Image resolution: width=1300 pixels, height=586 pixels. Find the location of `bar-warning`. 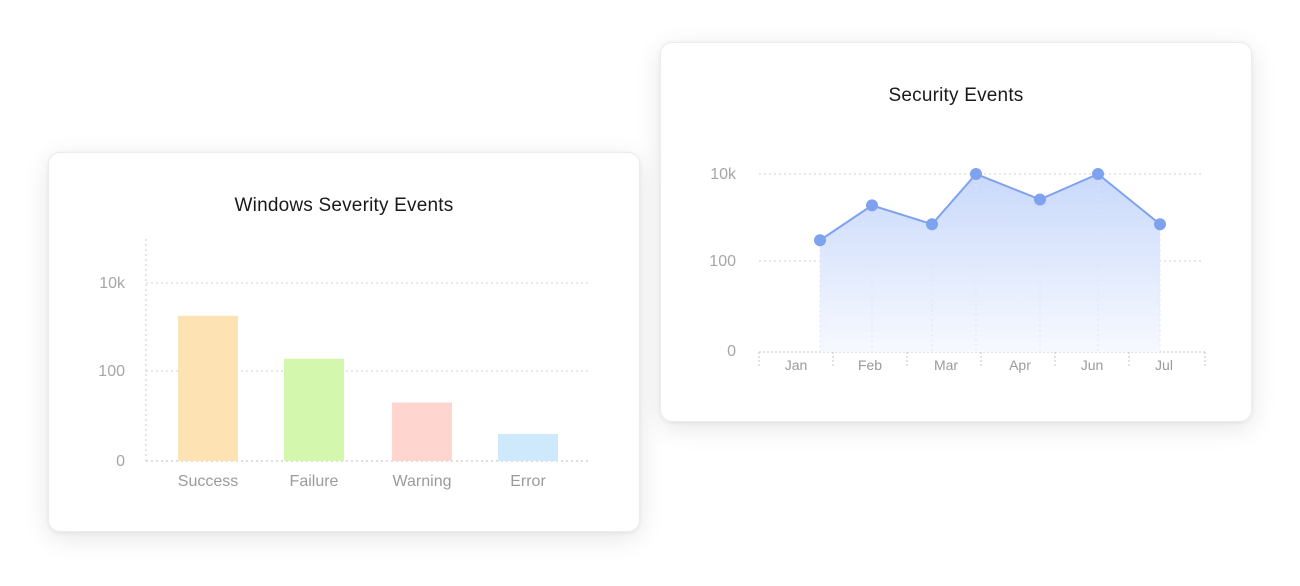

bar-warning is located at coordinates (422, 431).